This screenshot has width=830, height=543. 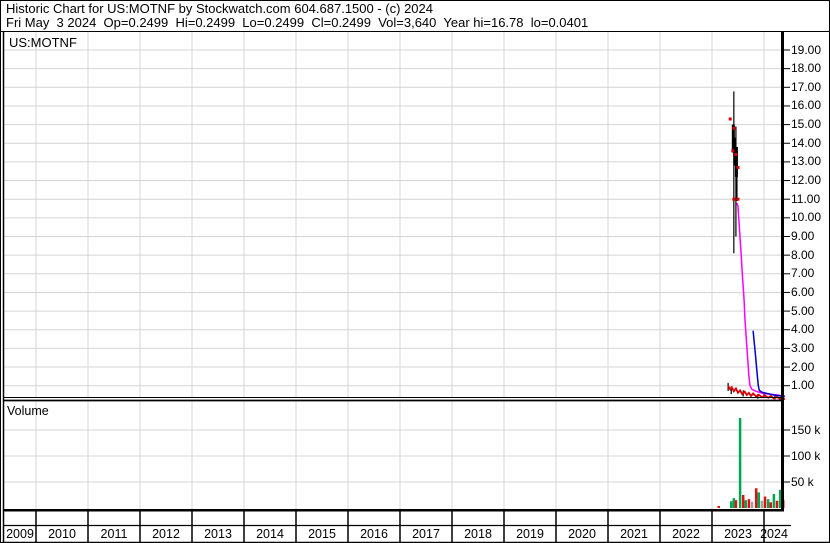 I want to click on year-label: 2011, so click(x=114, y=534).